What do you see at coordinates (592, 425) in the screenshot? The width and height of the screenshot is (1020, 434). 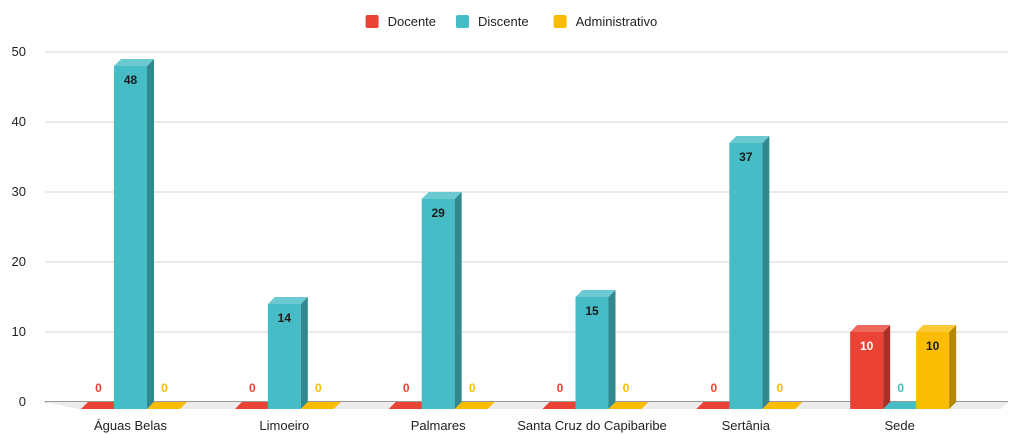 I see `x-tick-label: Santa Cruz do Capibaribe` at bounding box center [592, 425].